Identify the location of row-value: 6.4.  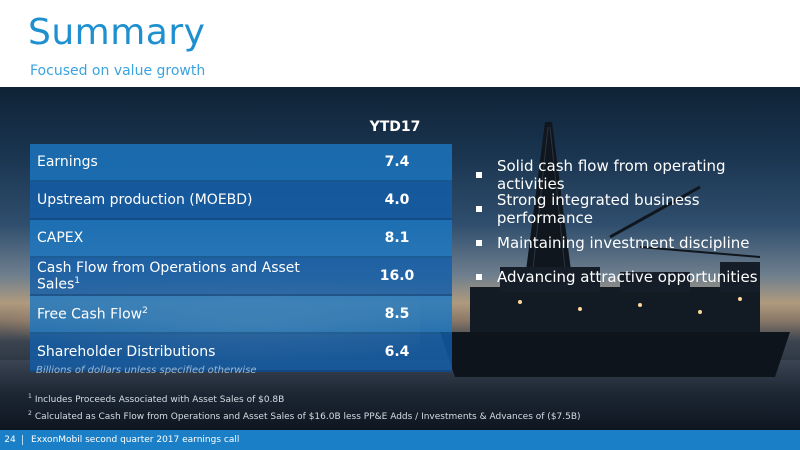
(397, 352).